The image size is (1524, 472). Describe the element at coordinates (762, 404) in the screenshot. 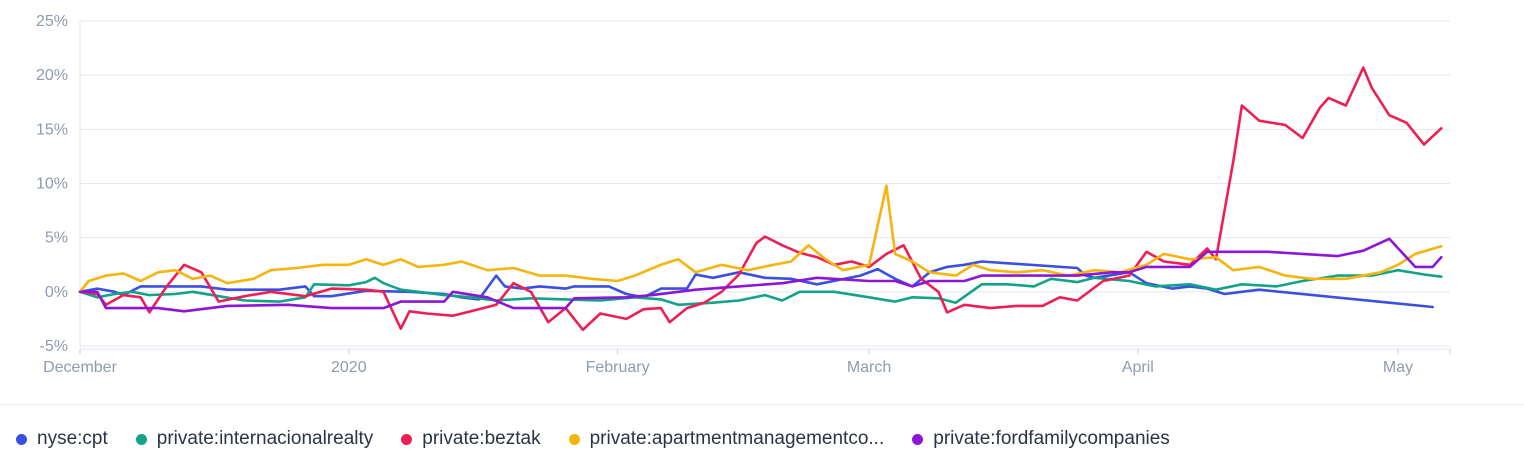

I see `legend-divider` at that location.